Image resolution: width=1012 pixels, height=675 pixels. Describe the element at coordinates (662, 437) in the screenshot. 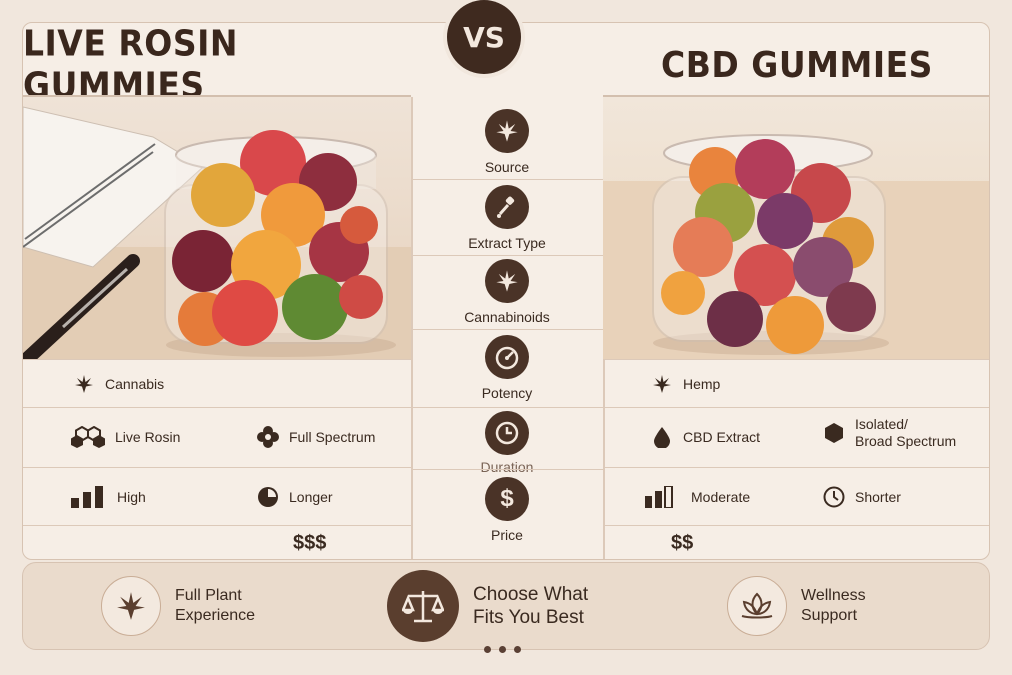

I see `drop-icon` at that location.